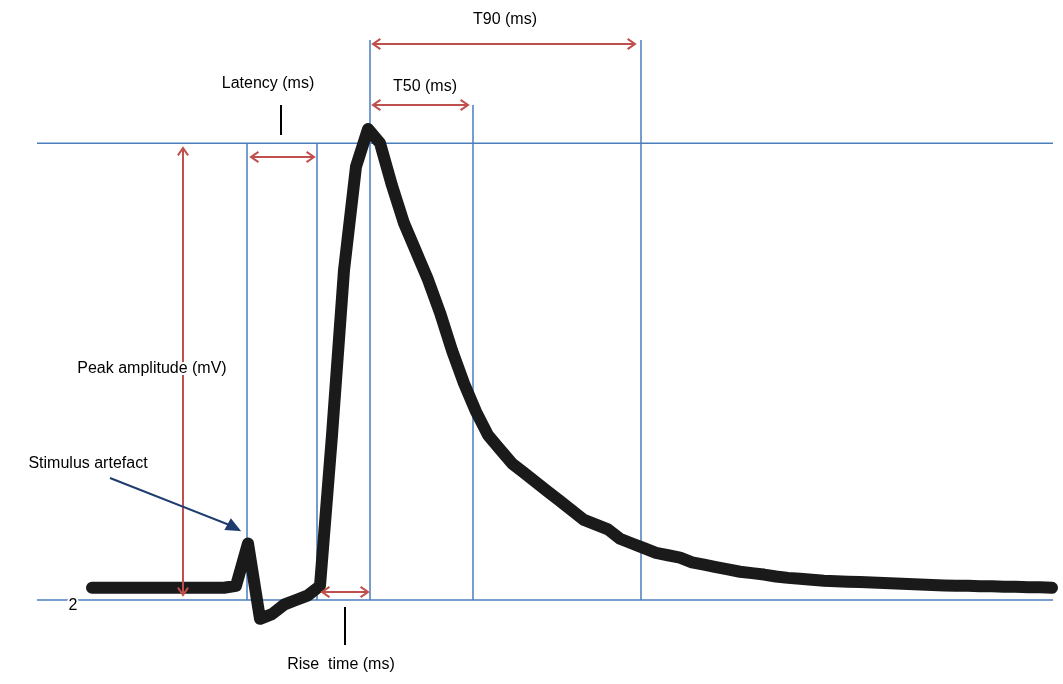 This screenshot has height=684, width=1063. Describe the element at coordinates (505, 18) in the screenshot. I see `text: T90 (ms)` at that location.